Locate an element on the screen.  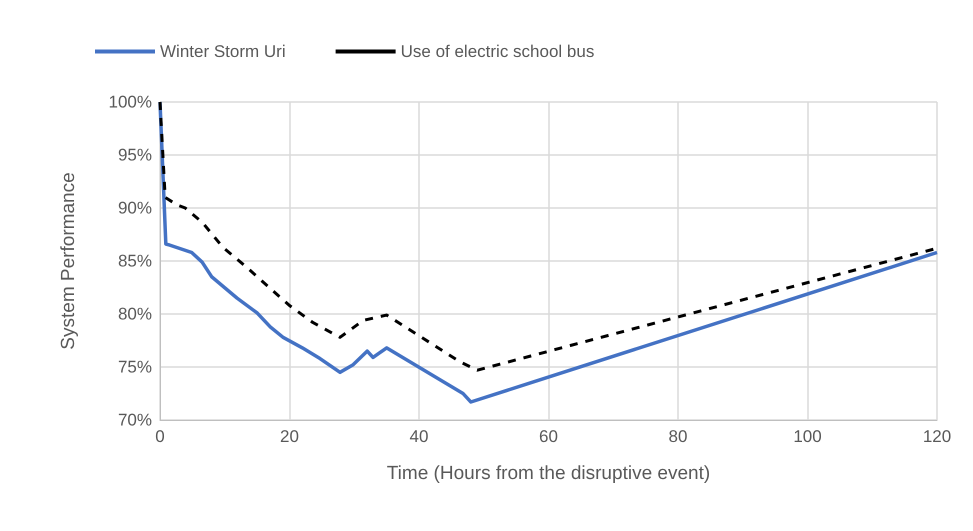
y-tick-label: 100% is located at coordinates (130, 102).